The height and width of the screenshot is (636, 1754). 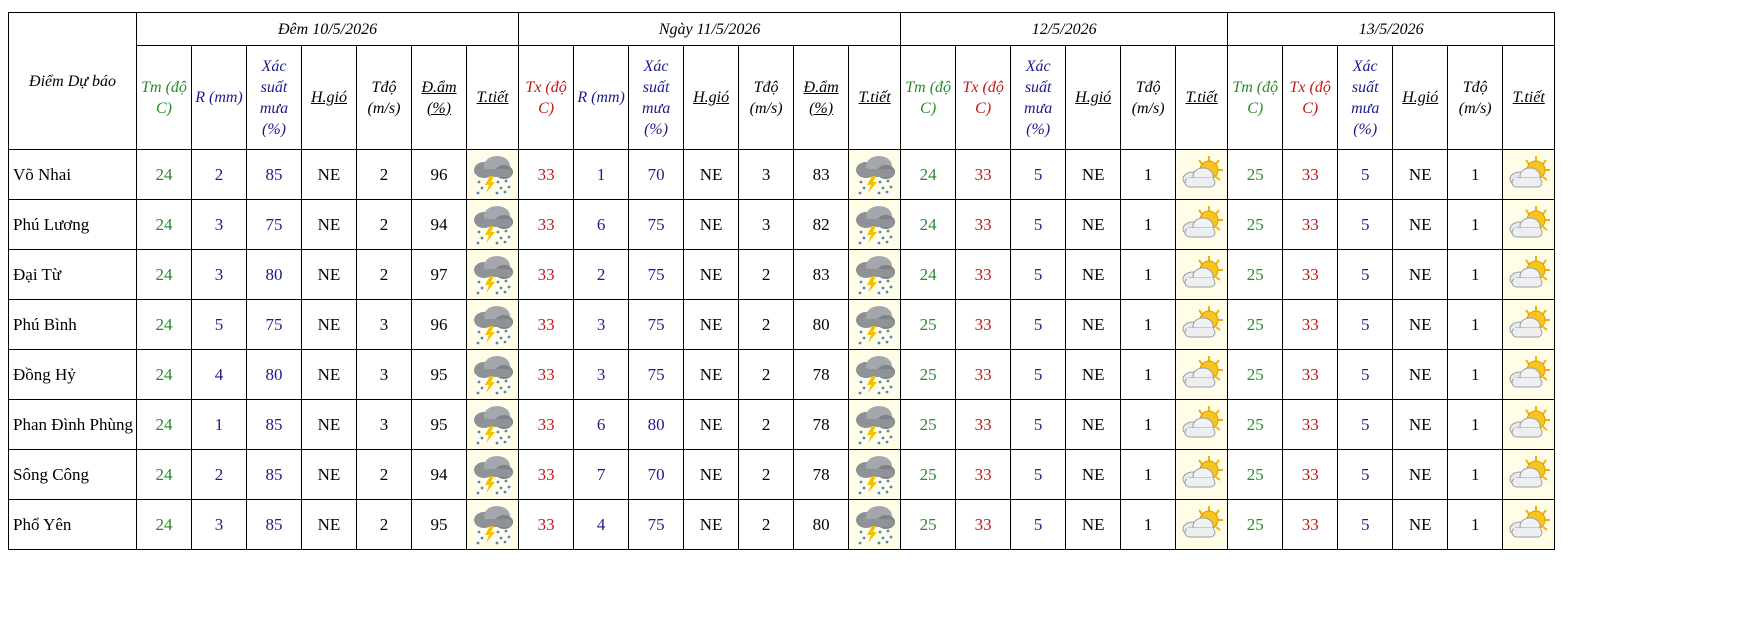 I want to click on column-header: T.tiết, so click(x=492, y=97).